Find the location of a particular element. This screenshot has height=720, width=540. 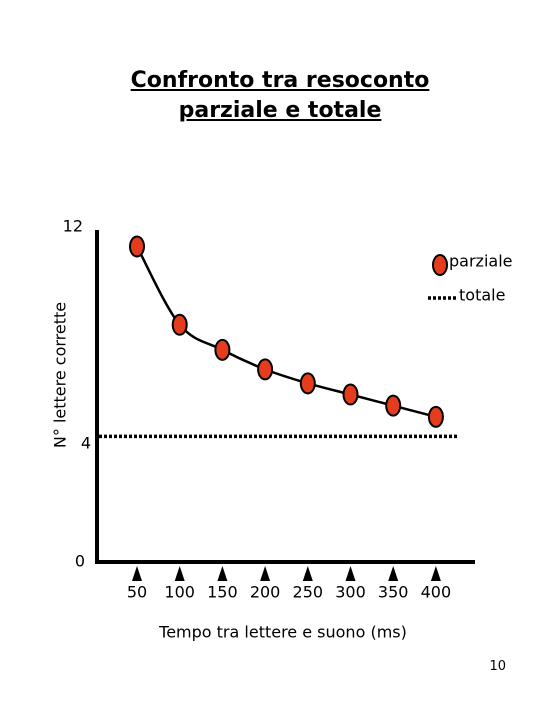

y-tick-label-0: 0 is located at coordinates (80, 561).